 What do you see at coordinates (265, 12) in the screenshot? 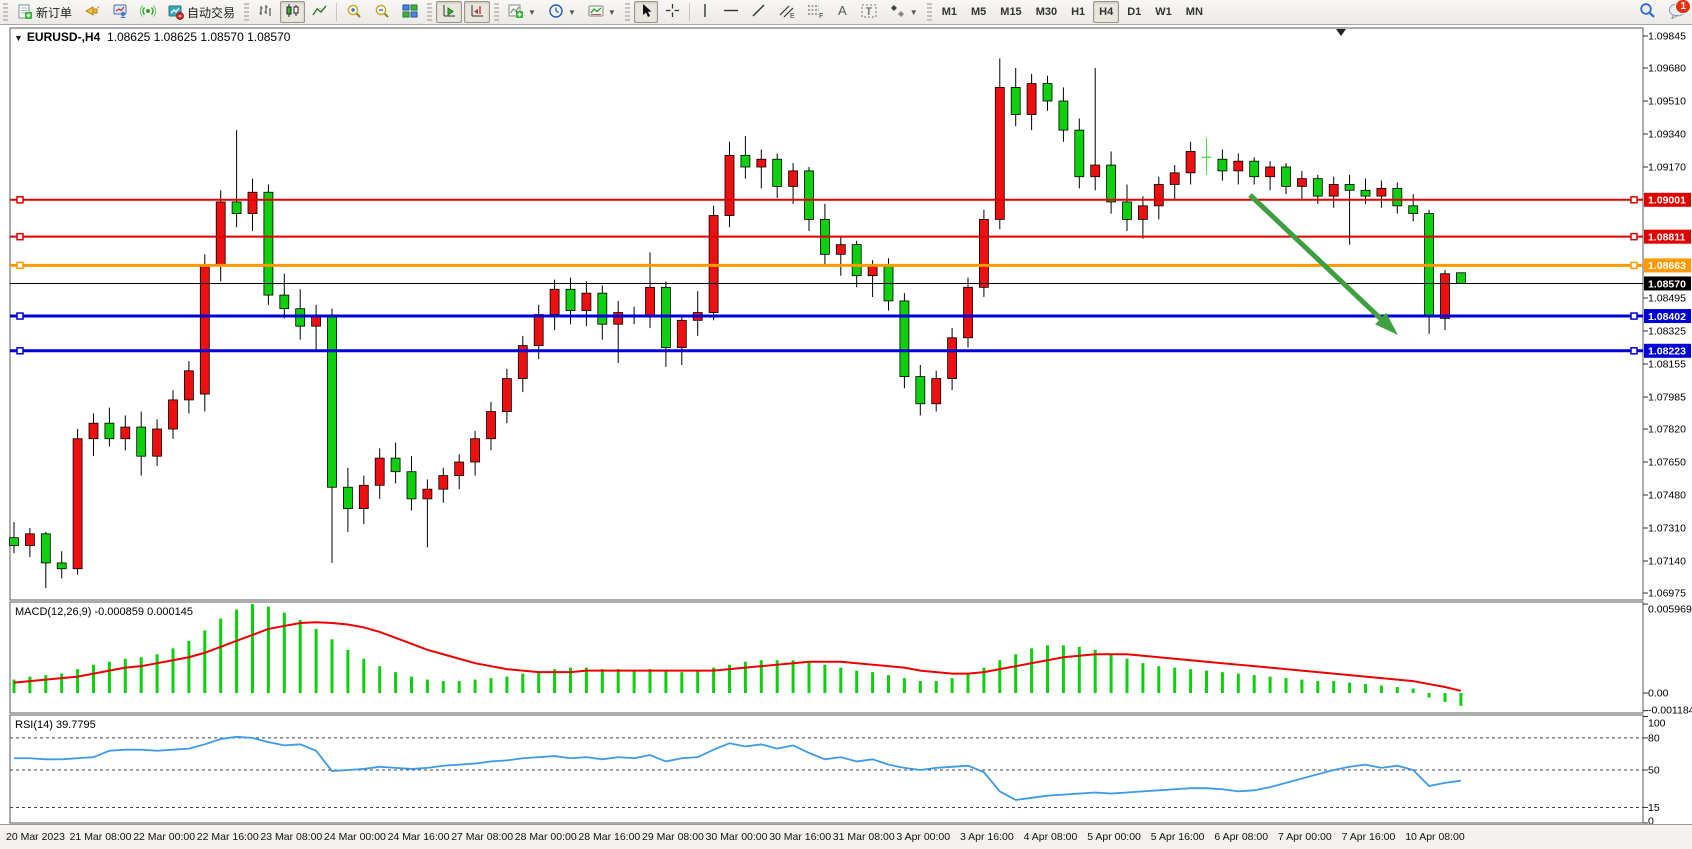
I see `bar-chart-button` at bounding box center [265, 12].